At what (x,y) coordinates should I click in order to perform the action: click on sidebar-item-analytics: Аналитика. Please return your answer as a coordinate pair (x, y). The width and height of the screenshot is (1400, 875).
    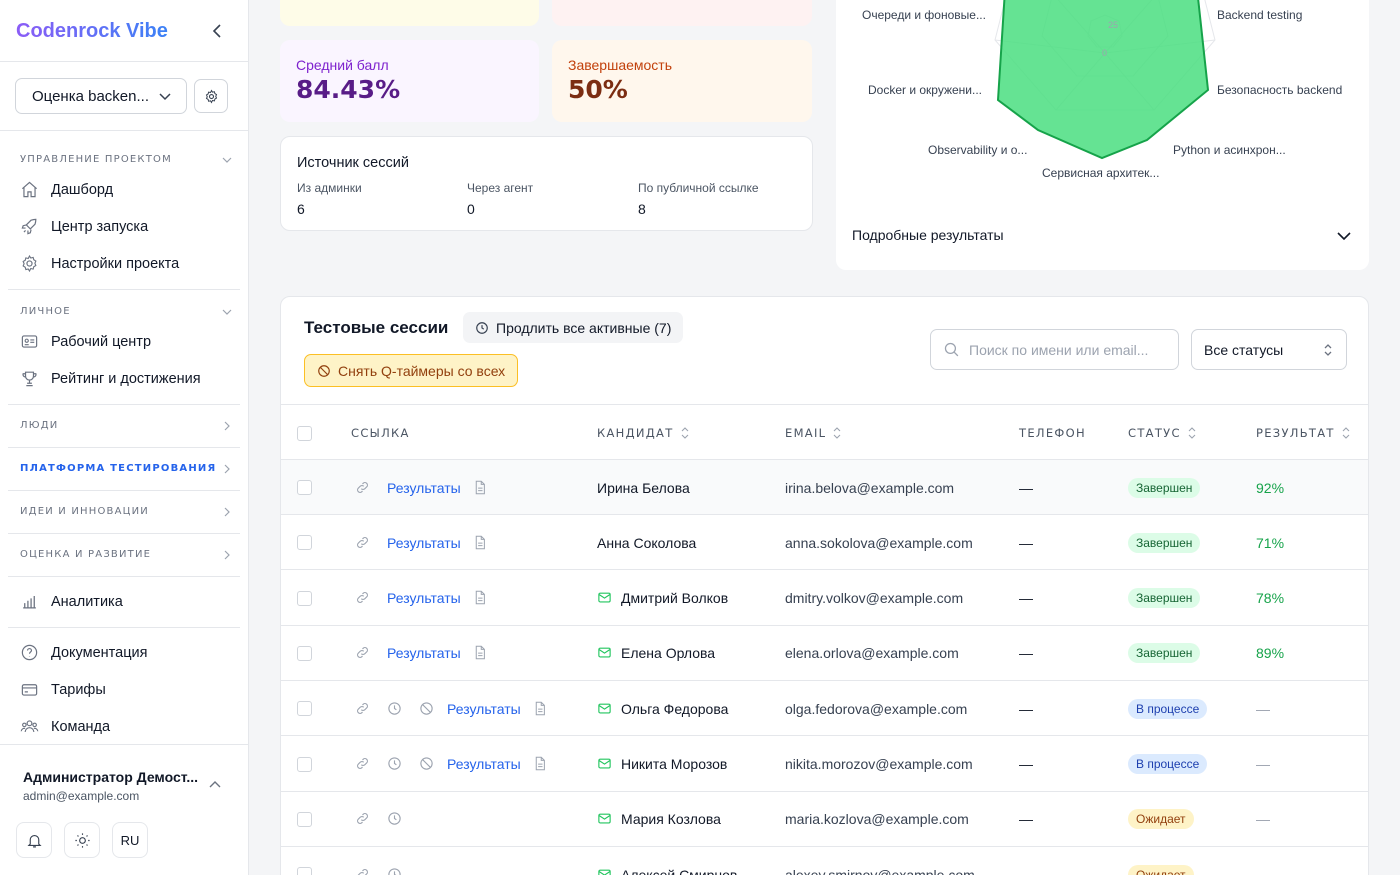
    Looking at the image, I should click on (71, 601).